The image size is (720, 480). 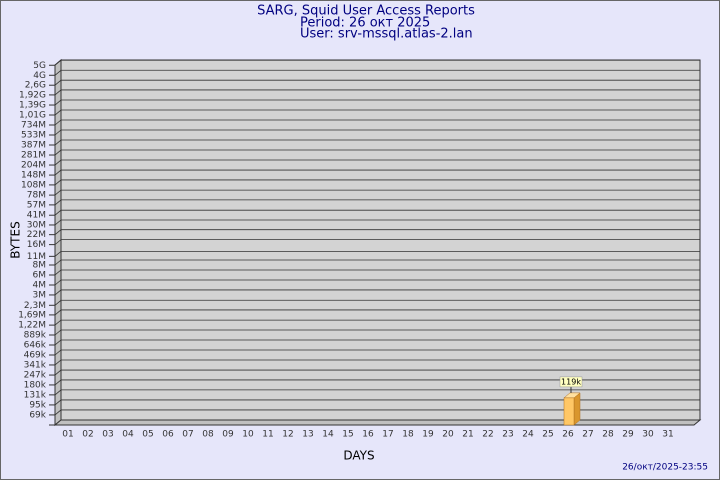 What do you see at coordinates (35, 336) in the screenshot?
I see `y-tick-label: 889k` at bounding box center [35, 336].